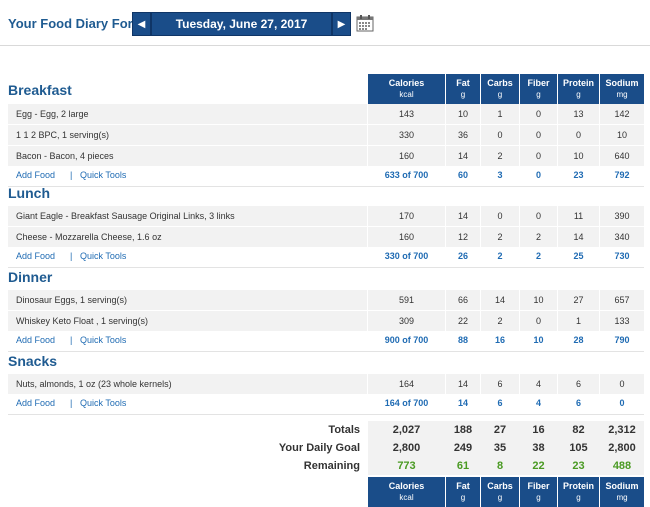  Describe the element at coordinates (406, 83) in the screenshot. I see `column-header-label: Calories` at that location.